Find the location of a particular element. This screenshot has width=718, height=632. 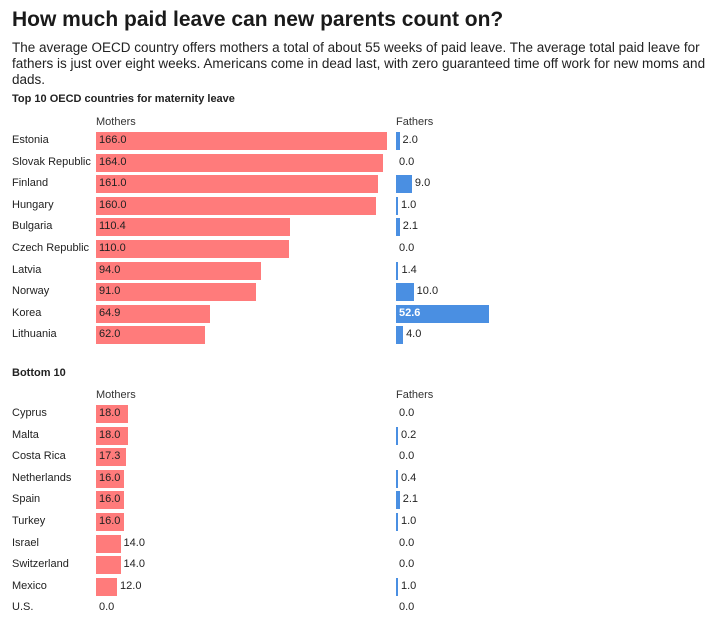

country-row: Korea 64.9 52.6 is located at coordinates (359, 314).